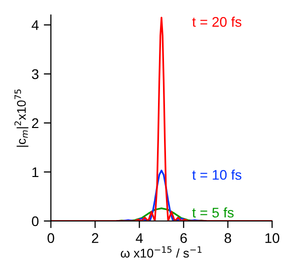 The image size is (301, 272). I want to click on series-label: t = 5 fs, so click(213, 212).